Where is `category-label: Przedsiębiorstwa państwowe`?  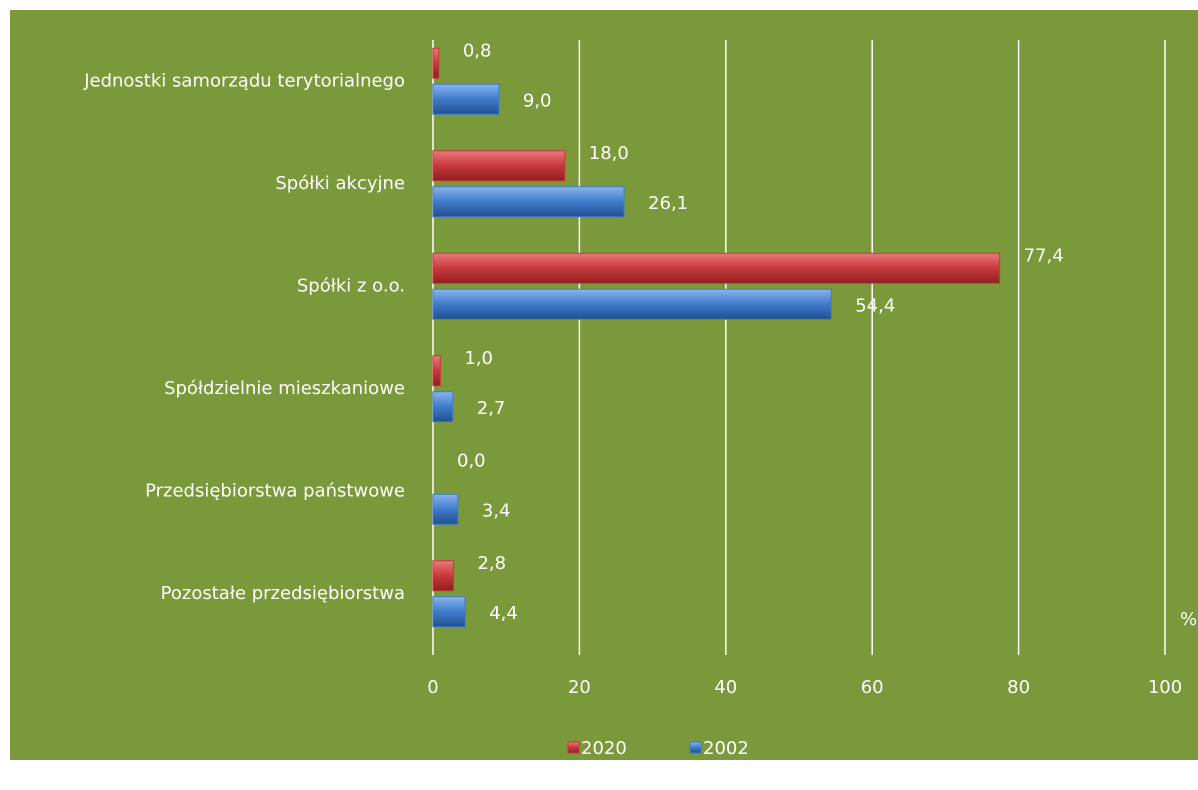 category-label: Przedsiębiorstwa państwowe is located at coordinates (275, 490).